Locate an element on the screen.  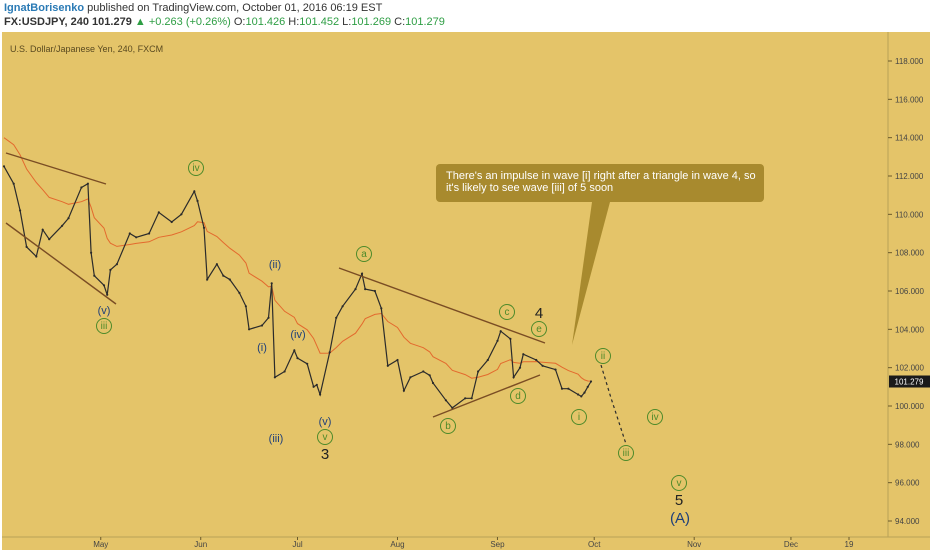
y-tick-label: 116.000 is located at coordinates (909, 99).